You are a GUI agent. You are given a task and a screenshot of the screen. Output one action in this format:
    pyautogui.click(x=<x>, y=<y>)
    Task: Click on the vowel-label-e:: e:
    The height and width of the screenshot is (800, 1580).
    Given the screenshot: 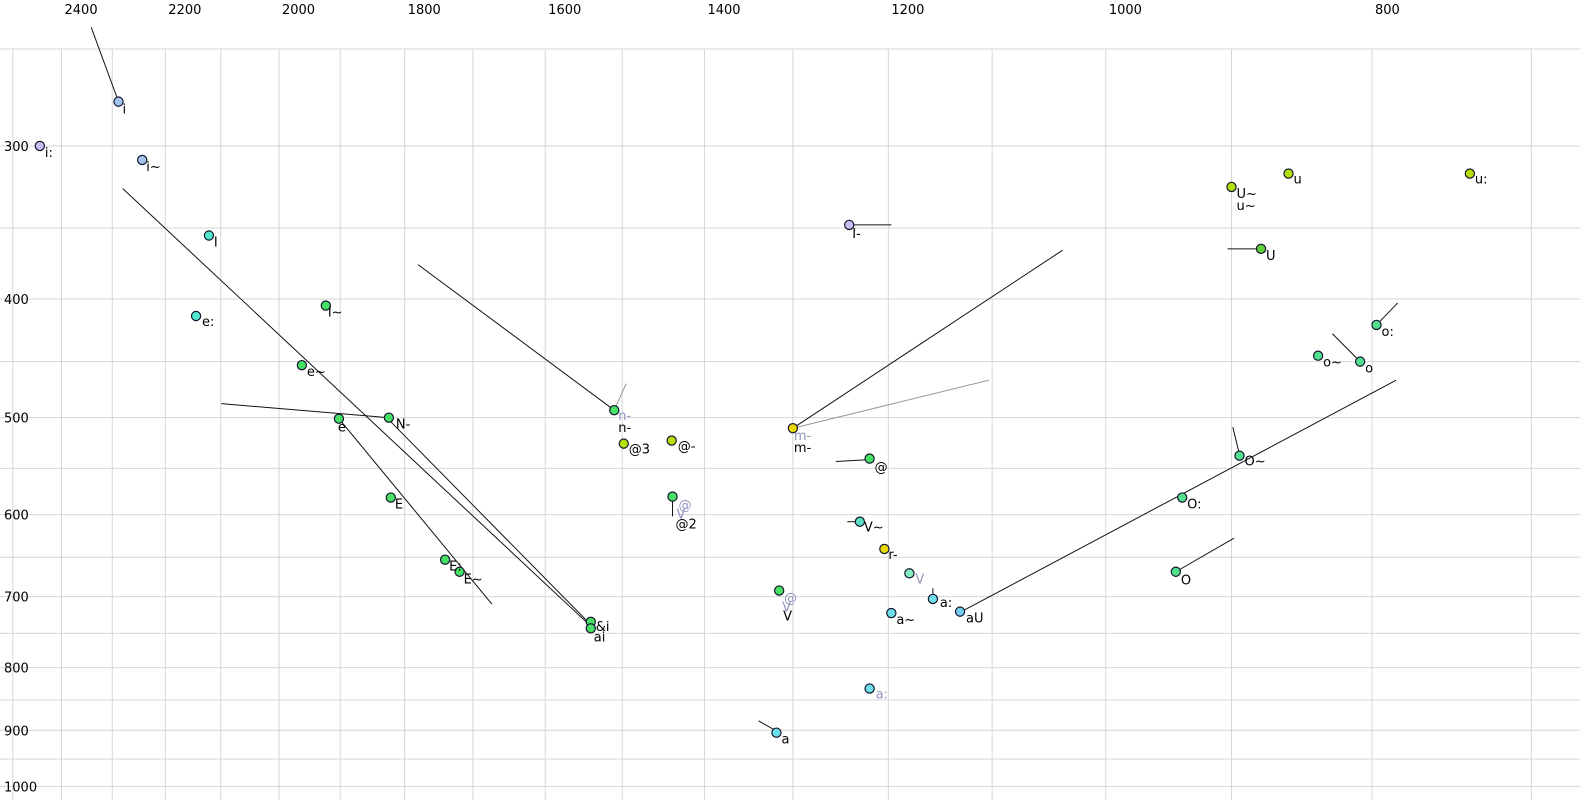 What is the action you would take?
    pyautogui.click(x=208, y=322)
    